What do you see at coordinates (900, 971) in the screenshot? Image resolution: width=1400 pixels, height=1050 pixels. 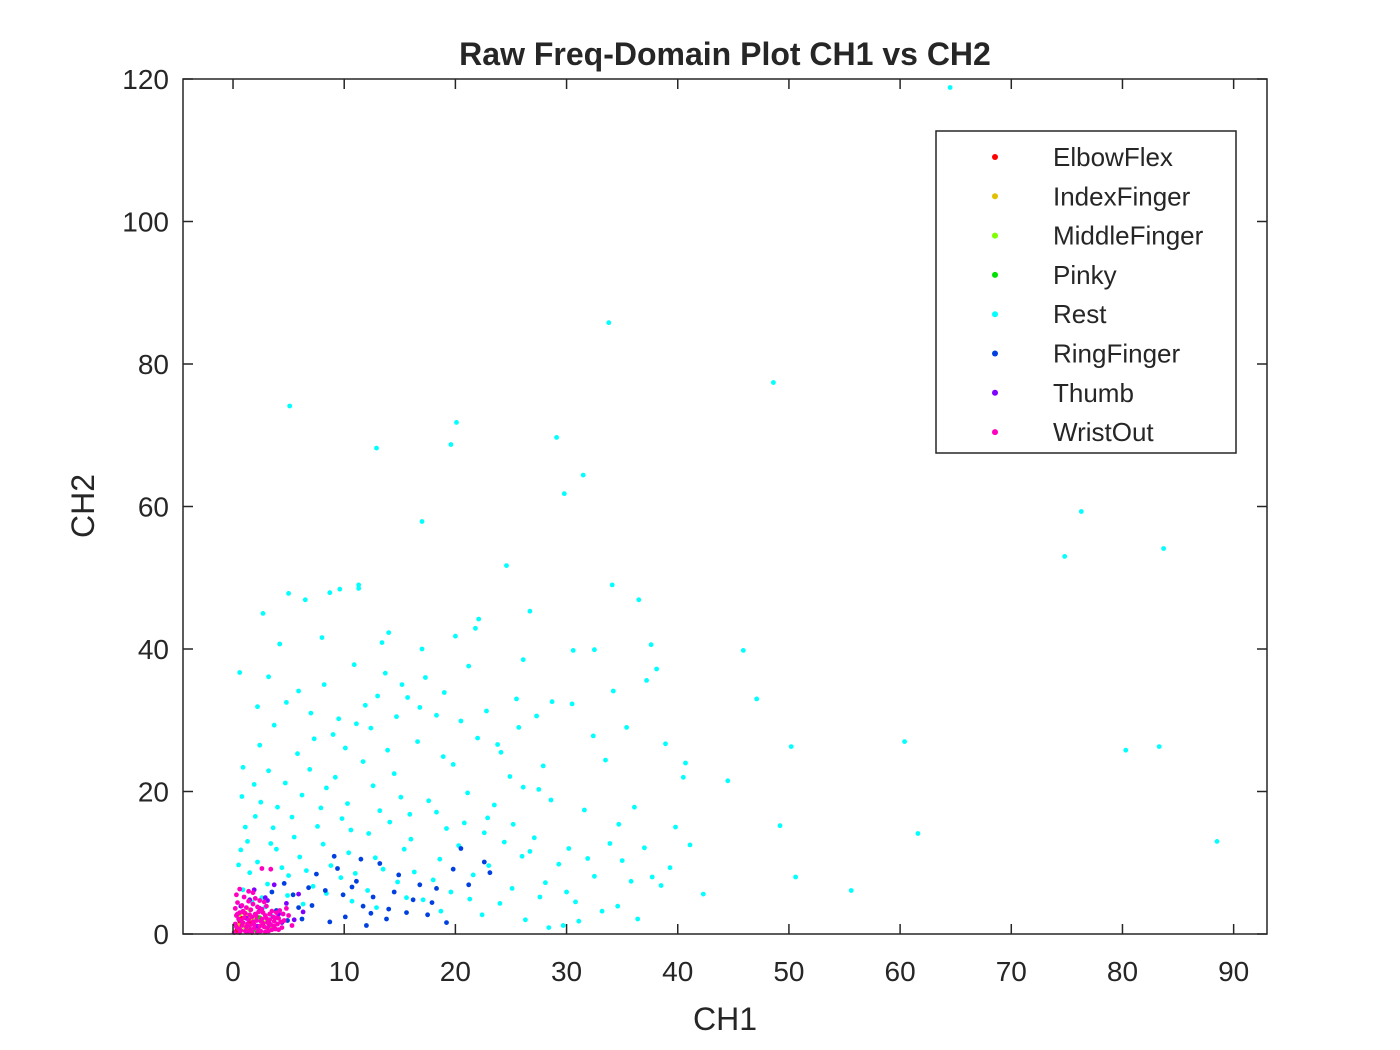 I see `x-tick-label: 60` at bounding box center [900, 971].